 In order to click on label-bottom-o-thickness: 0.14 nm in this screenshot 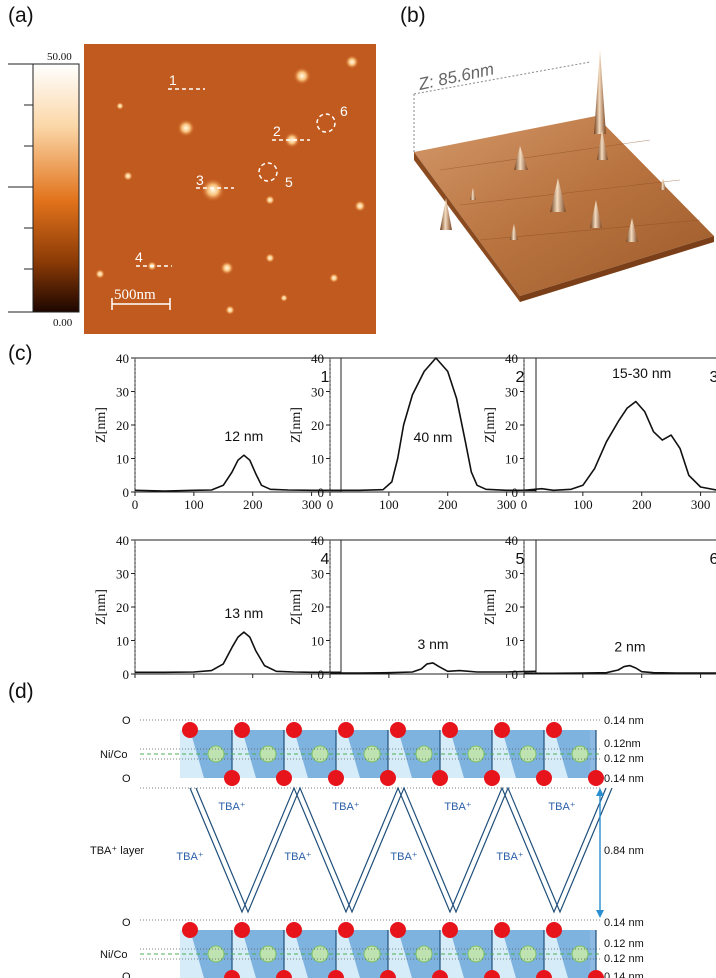, I will do `click(624, 923)`.